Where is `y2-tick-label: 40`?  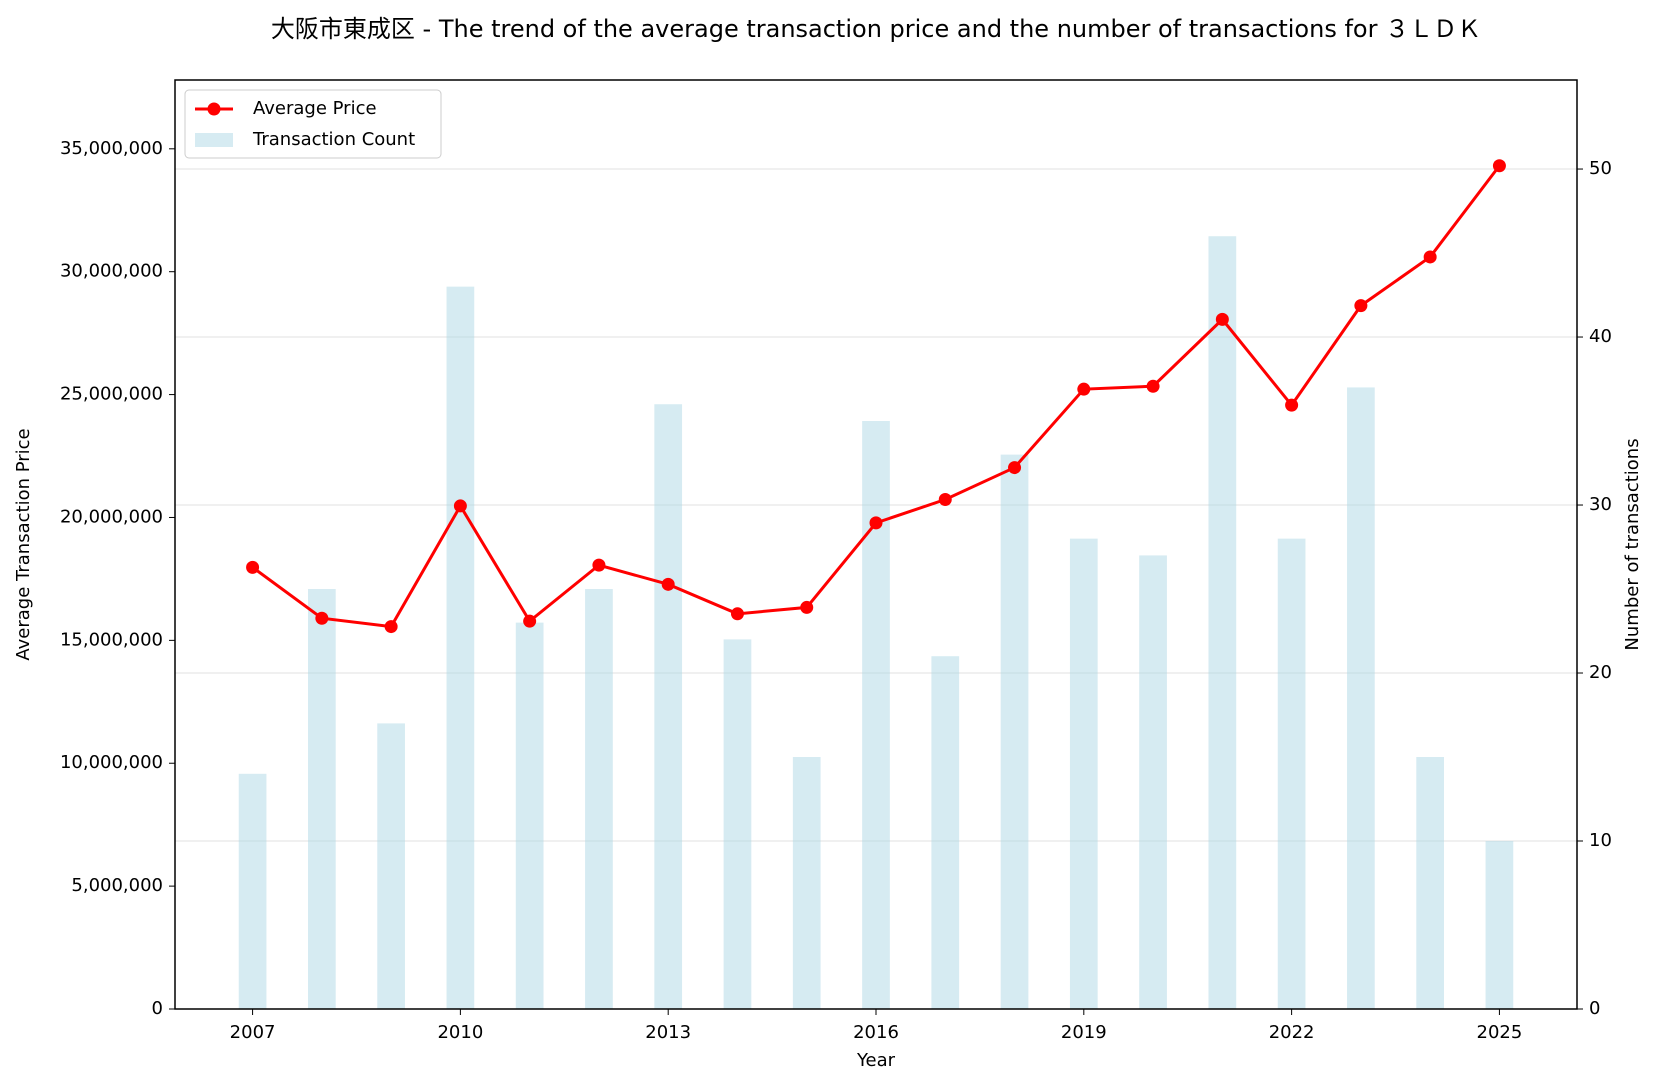 y2-tick-label: 40 is located at coordinates (1600, 336).